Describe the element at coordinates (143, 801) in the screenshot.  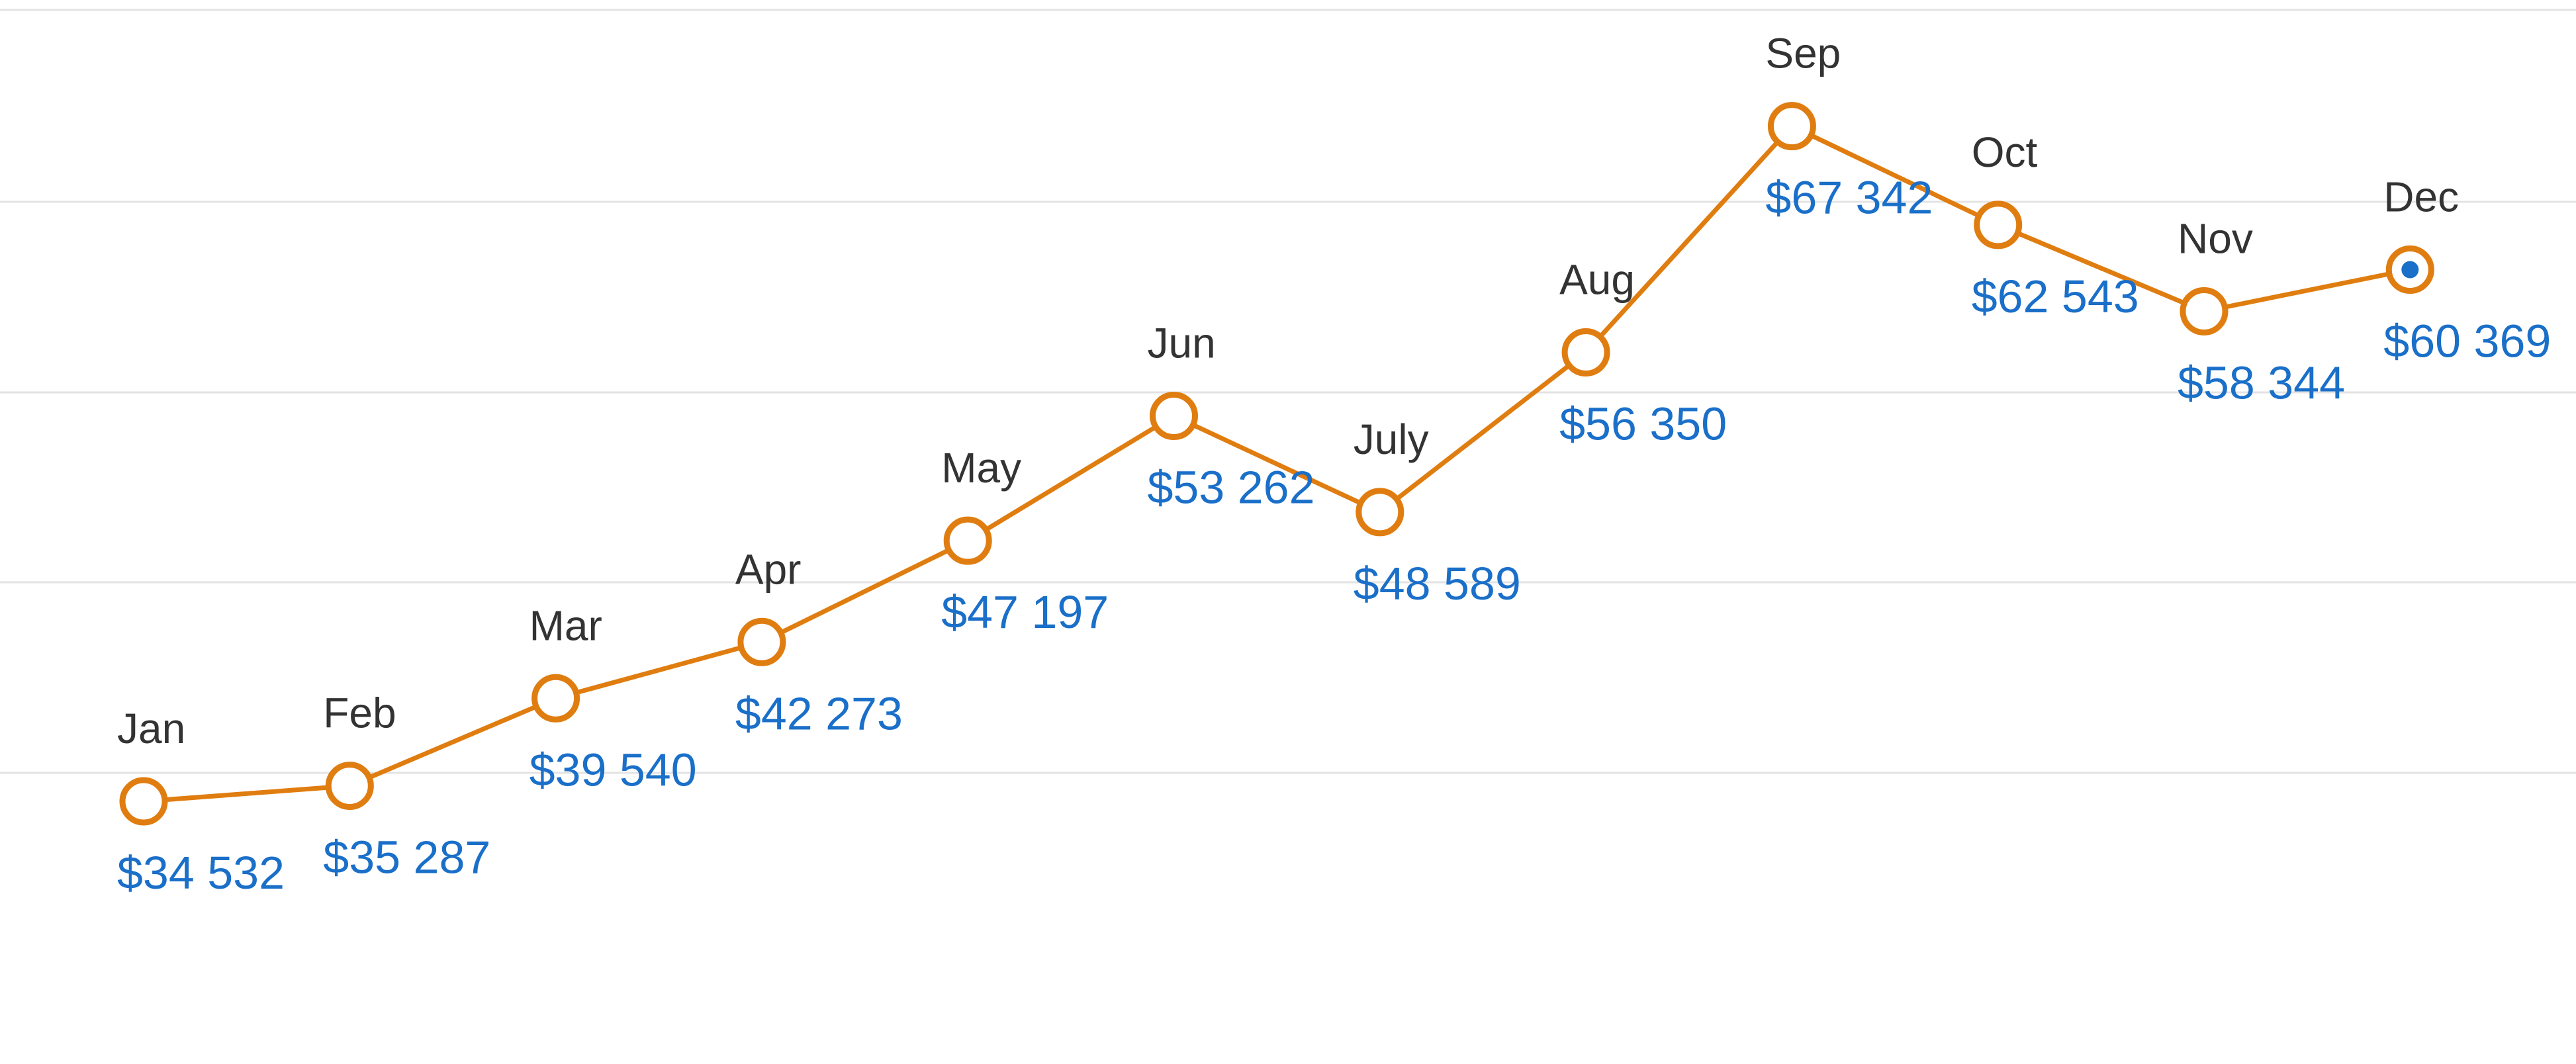
I see `data-point-jan` at that location.